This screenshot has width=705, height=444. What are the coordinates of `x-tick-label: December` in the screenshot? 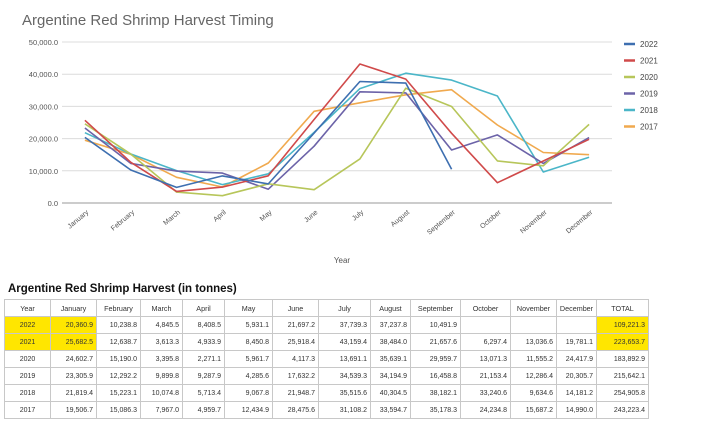 It's located at (580, 222).